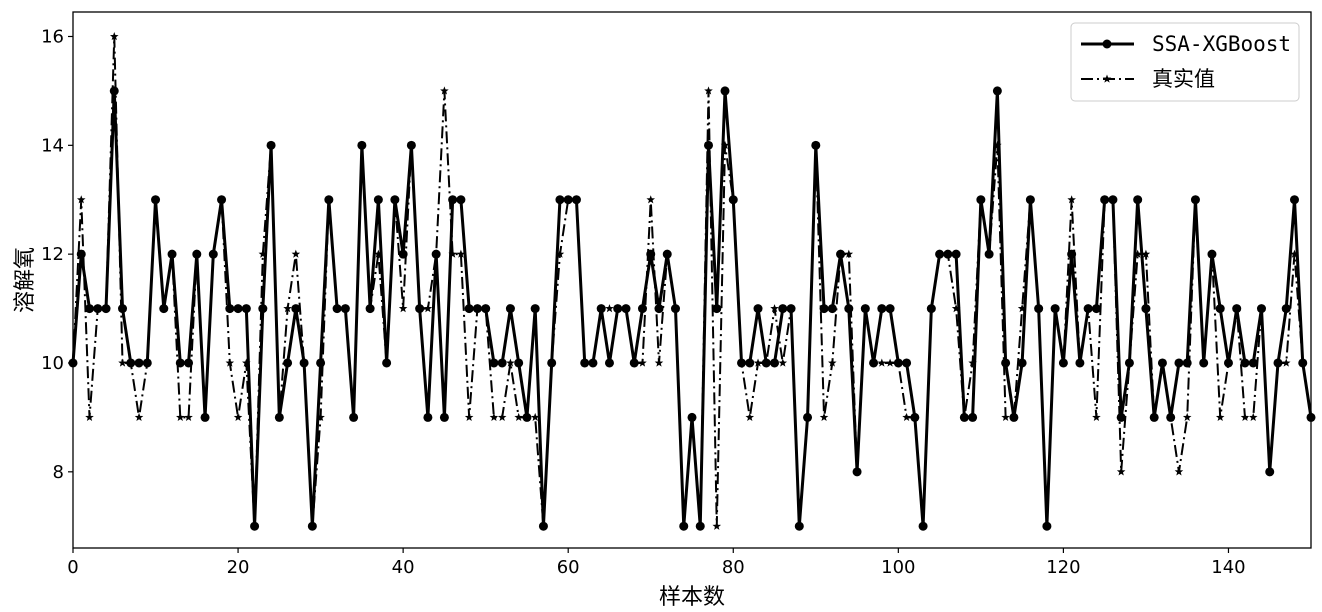 The width and height of the screenshot is (1322, 612). What do you see at coordinates (1228, 567) in the screenshot?
I see `x-tick-label: 140` at bounding box center [1228, 567].